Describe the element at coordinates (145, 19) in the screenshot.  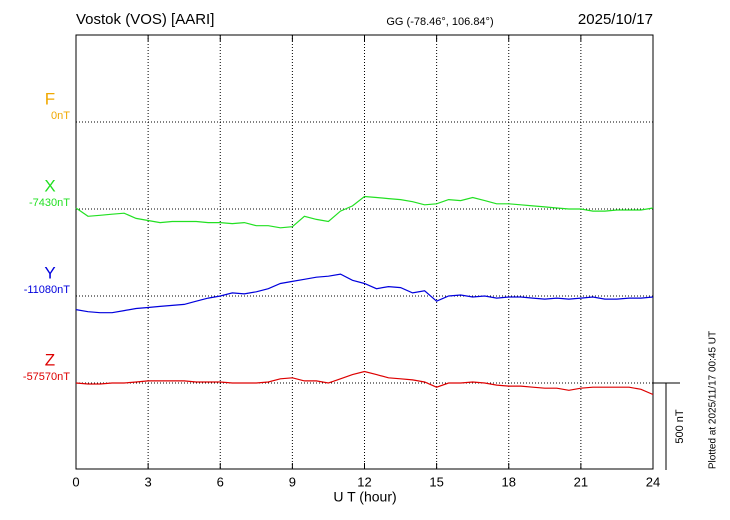
I see `chart-title: Vostok (VOS) [AARI]` at that location.